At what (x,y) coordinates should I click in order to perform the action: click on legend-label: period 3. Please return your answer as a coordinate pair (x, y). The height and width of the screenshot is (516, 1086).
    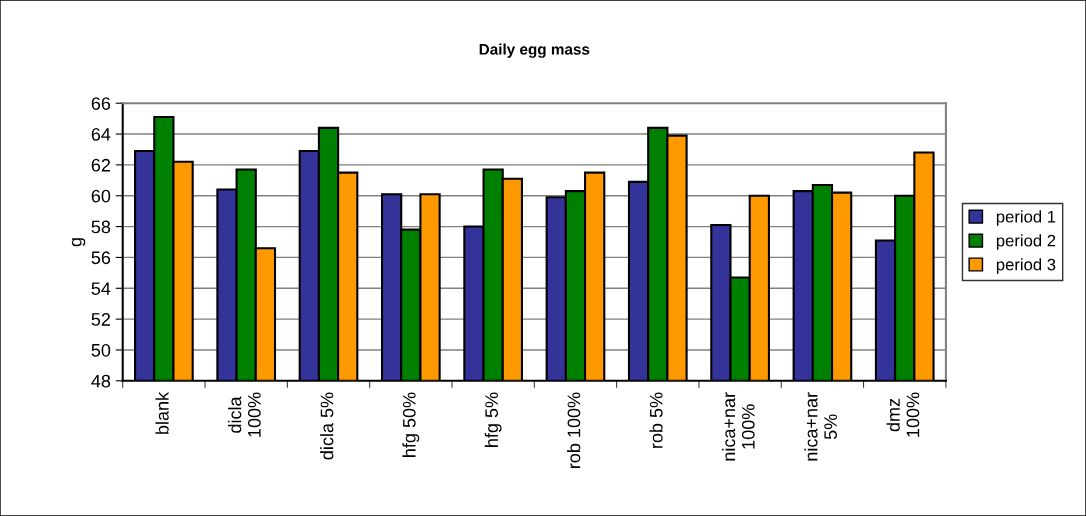
    Looking at the image, I should click on (1026, 266).